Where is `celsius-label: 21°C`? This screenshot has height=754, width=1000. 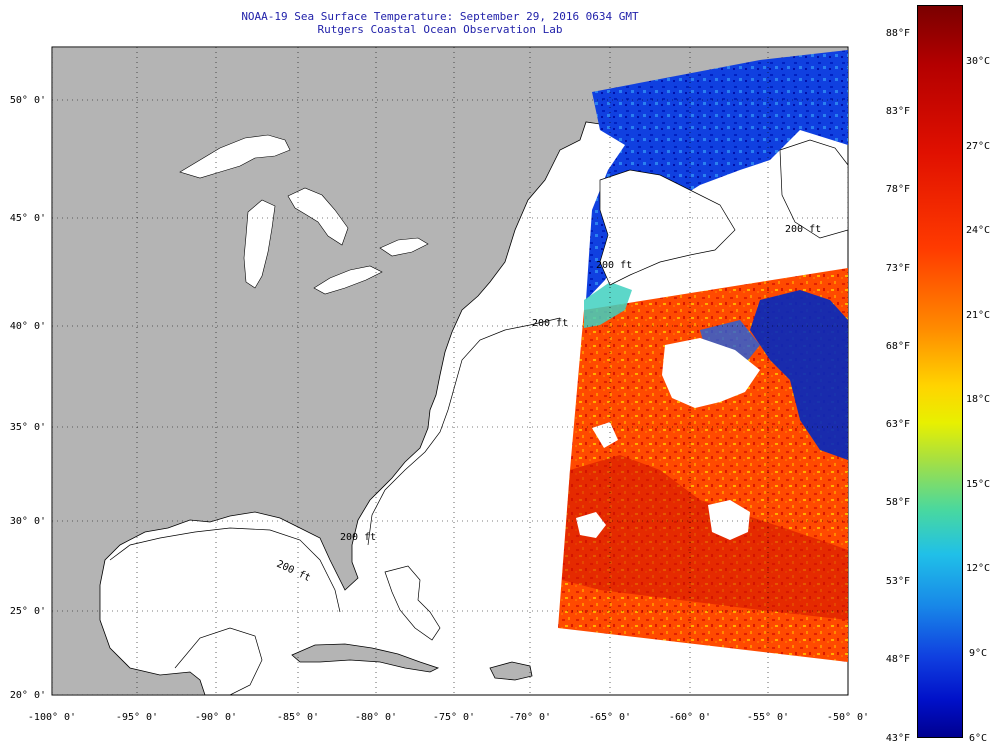 celsius-label: 21°C is located at coordinates (978, 315).